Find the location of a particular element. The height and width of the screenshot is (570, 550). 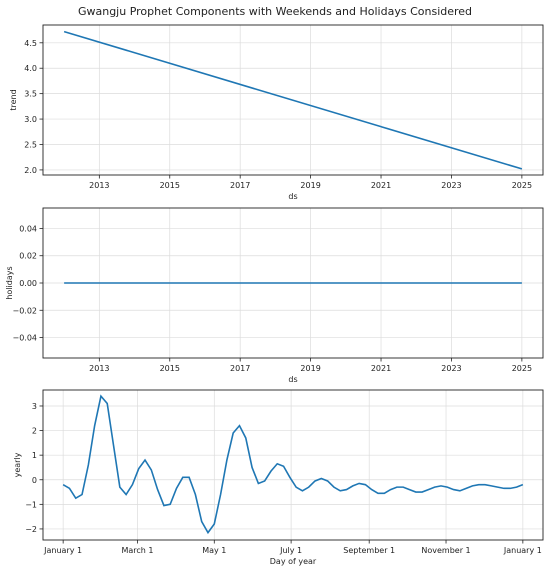

holidays-xtick-label-3: 2019 is located at coordinates (310, 368).